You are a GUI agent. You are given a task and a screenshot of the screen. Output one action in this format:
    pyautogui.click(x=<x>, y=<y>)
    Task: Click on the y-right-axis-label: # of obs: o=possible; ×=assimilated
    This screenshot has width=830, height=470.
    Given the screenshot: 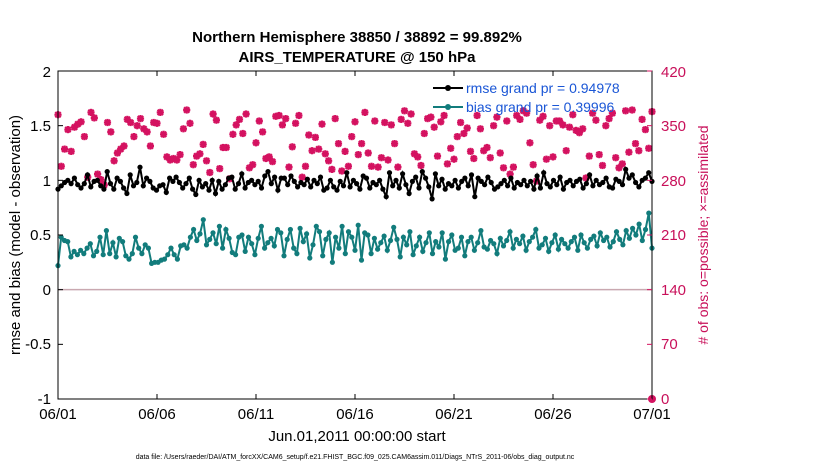 What is the action you would take?
    pyautogui.click(x=703, y=234)
    